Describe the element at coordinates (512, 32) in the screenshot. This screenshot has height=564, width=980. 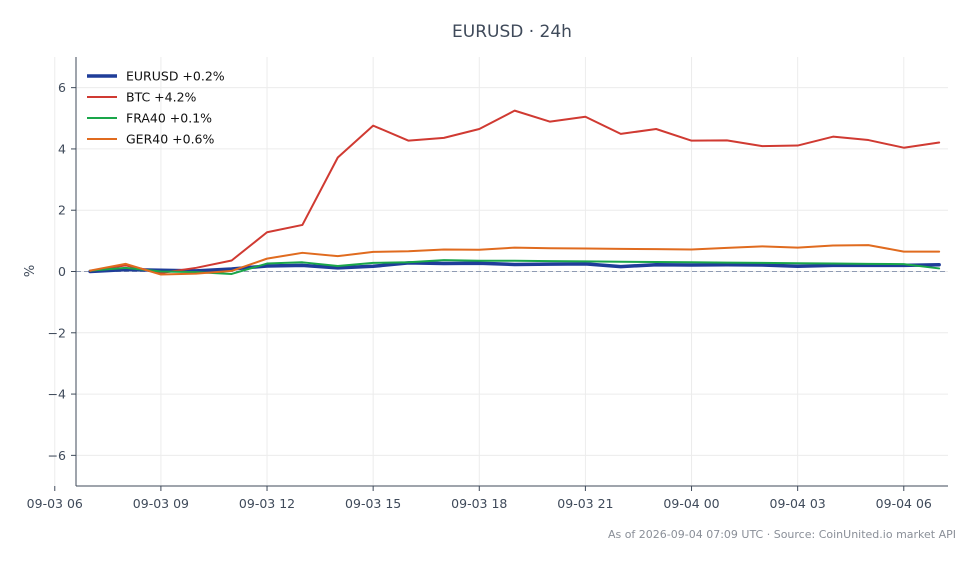
I see `chart-title: EURUSD · 24h` at that location.